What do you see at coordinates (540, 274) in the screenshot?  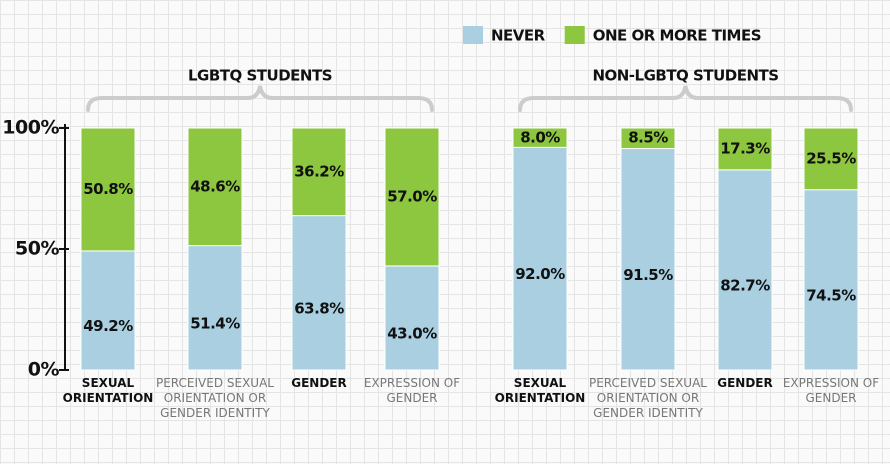 I see `value-label: 92.0%` at bounding box center [540, 274].